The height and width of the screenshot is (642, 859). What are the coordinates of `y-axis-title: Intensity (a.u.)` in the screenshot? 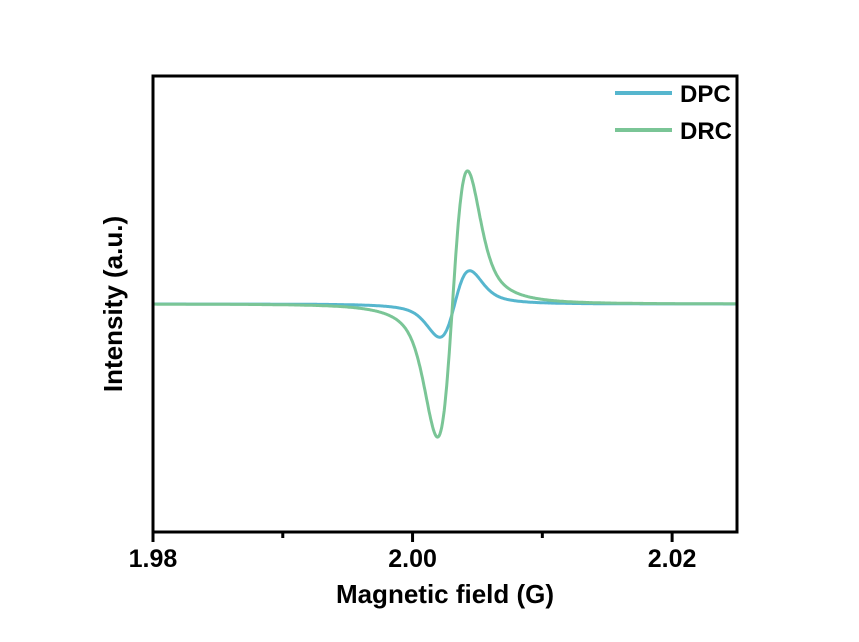 It's located at (113, 304).